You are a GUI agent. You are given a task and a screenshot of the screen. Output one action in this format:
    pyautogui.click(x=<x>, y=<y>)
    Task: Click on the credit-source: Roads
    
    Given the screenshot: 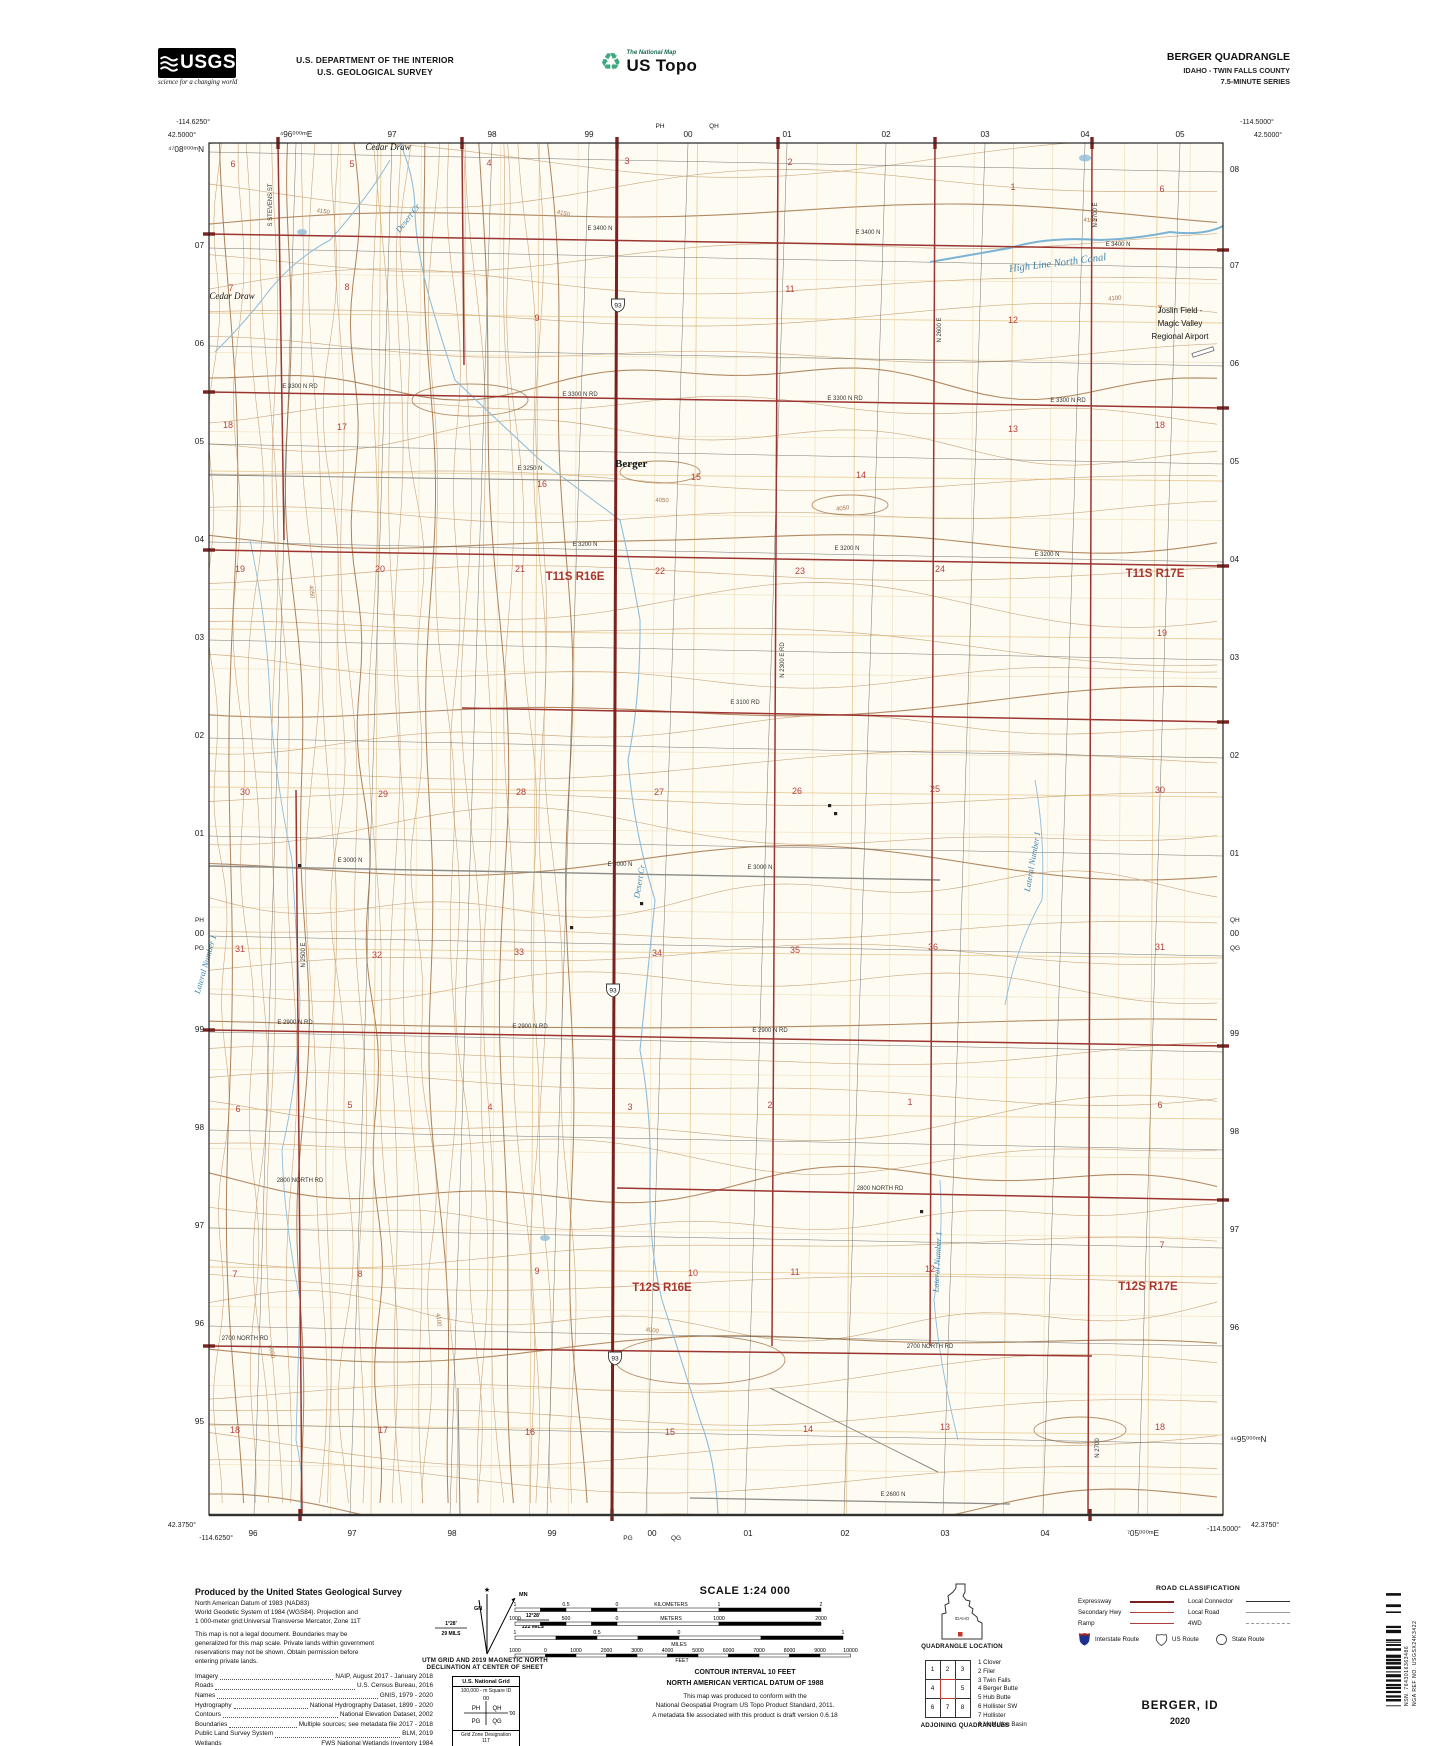 What is the action you would take?
    pyautogui.click(x=204, y=1686)
    